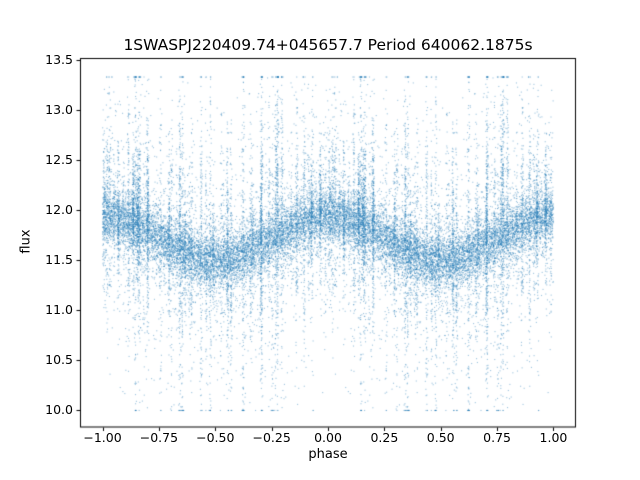  I want to click on x-tick-label: 0.75, so click(497, 437).